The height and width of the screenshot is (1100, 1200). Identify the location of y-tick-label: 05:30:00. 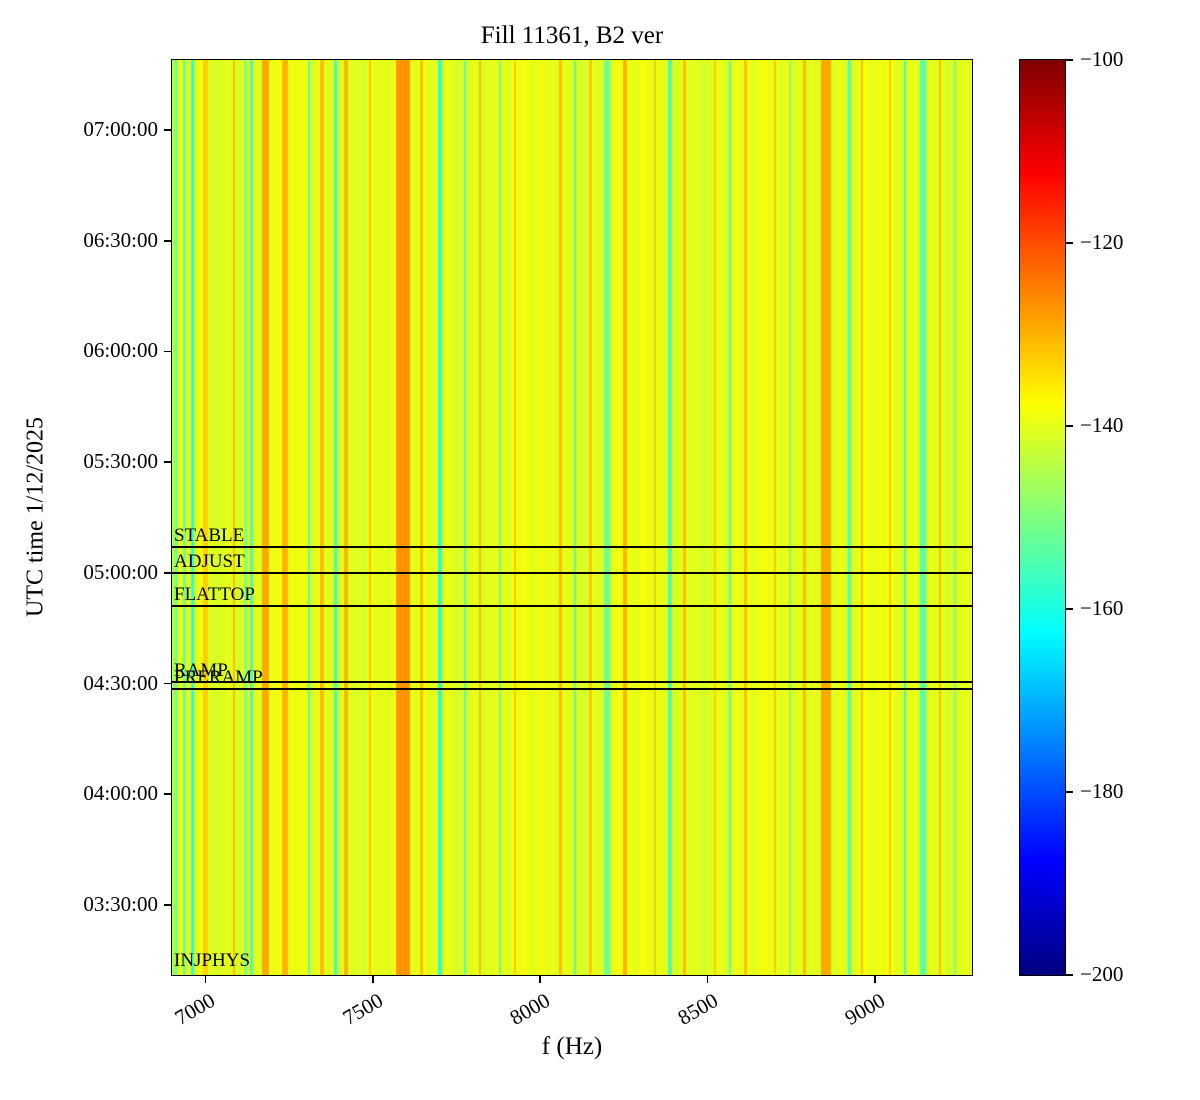
(120, 461).